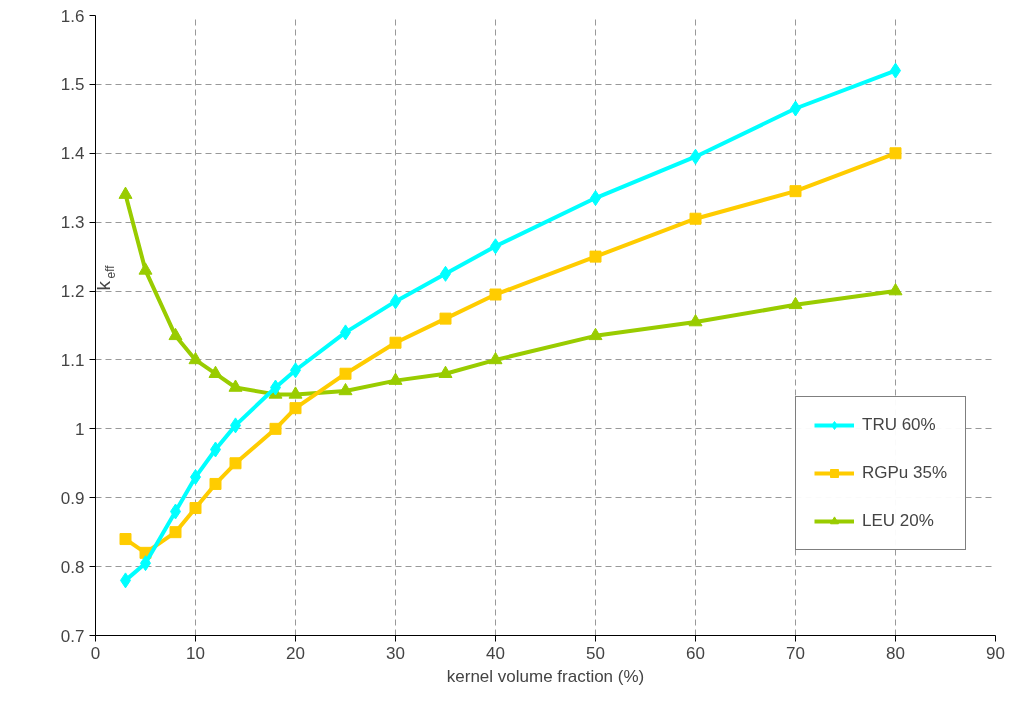  What do you see at coordinates (80, 429) in the screenshot?
I see `y-tick-label: 1` at bounding box center [80, 429].